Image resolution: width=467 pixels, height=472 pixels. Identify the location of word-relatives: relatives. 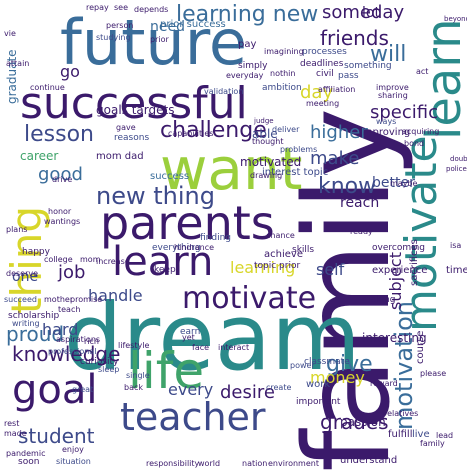
(401, 413).